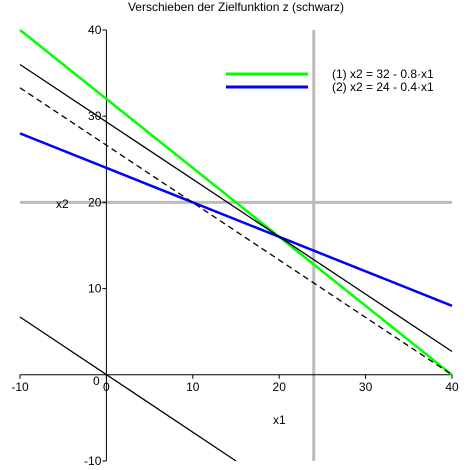 Image resolution: width=473 pixels, height=470 pixels. What do you see at coordinates (96, 381) in the screenshot?
I see `origin-label: 0` at bounding box center [96, 381].